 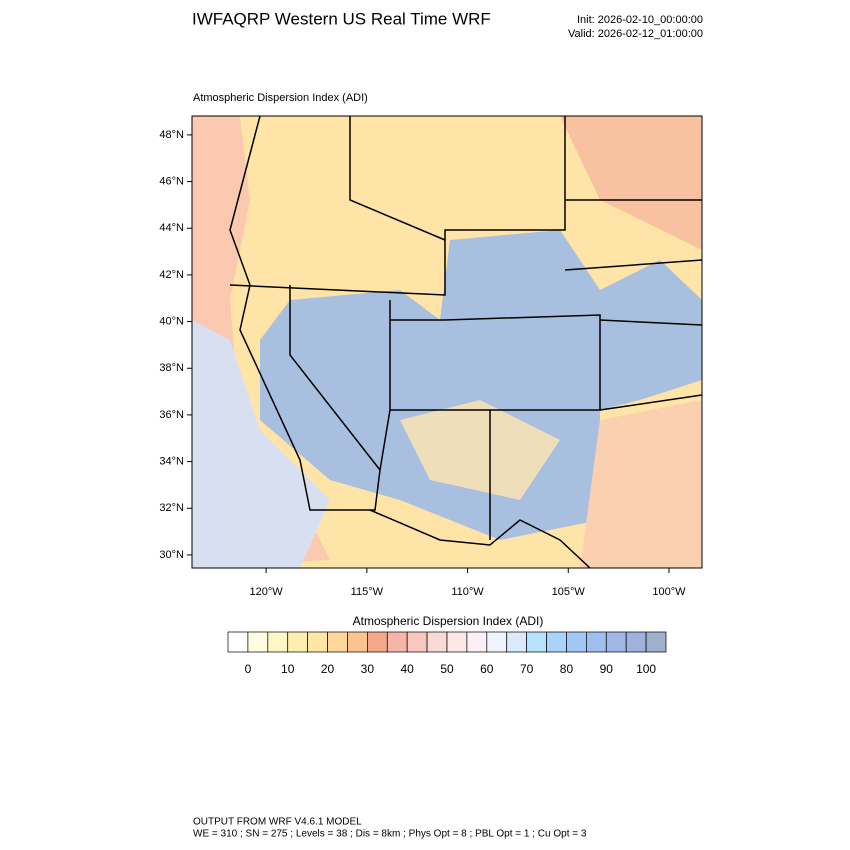 What do you see at coordinates (487, 669) in the screenshot?
I see `colorbar-tick-label: 60` at bounding box center [487, 669].